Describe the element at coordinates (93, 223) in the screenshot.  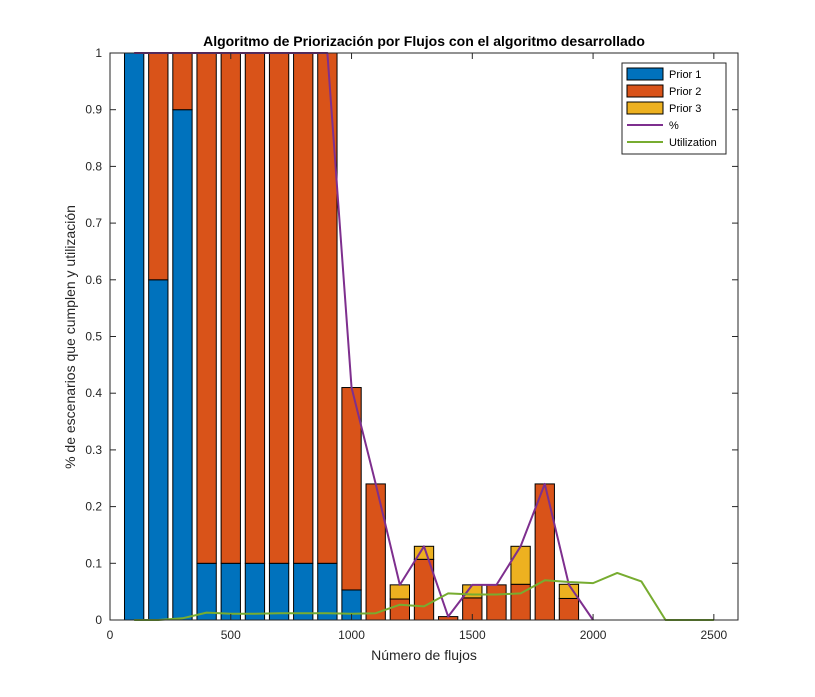
I see `y-tick-label: 0.7` at that location.